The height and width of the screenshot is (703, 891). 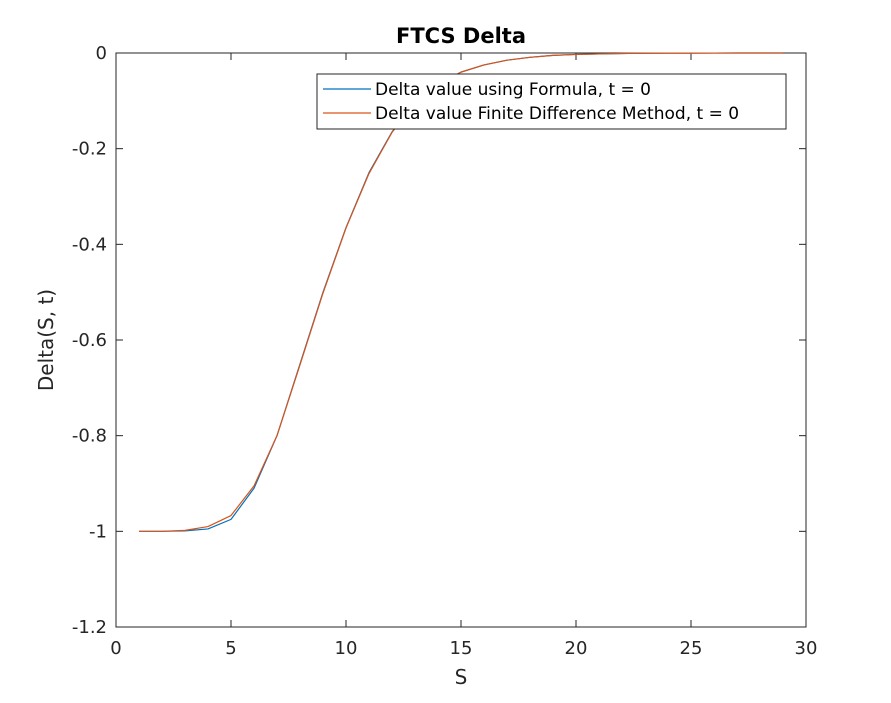 I want to click on x-tick-label-5: 25, so click(x=691, y=648).